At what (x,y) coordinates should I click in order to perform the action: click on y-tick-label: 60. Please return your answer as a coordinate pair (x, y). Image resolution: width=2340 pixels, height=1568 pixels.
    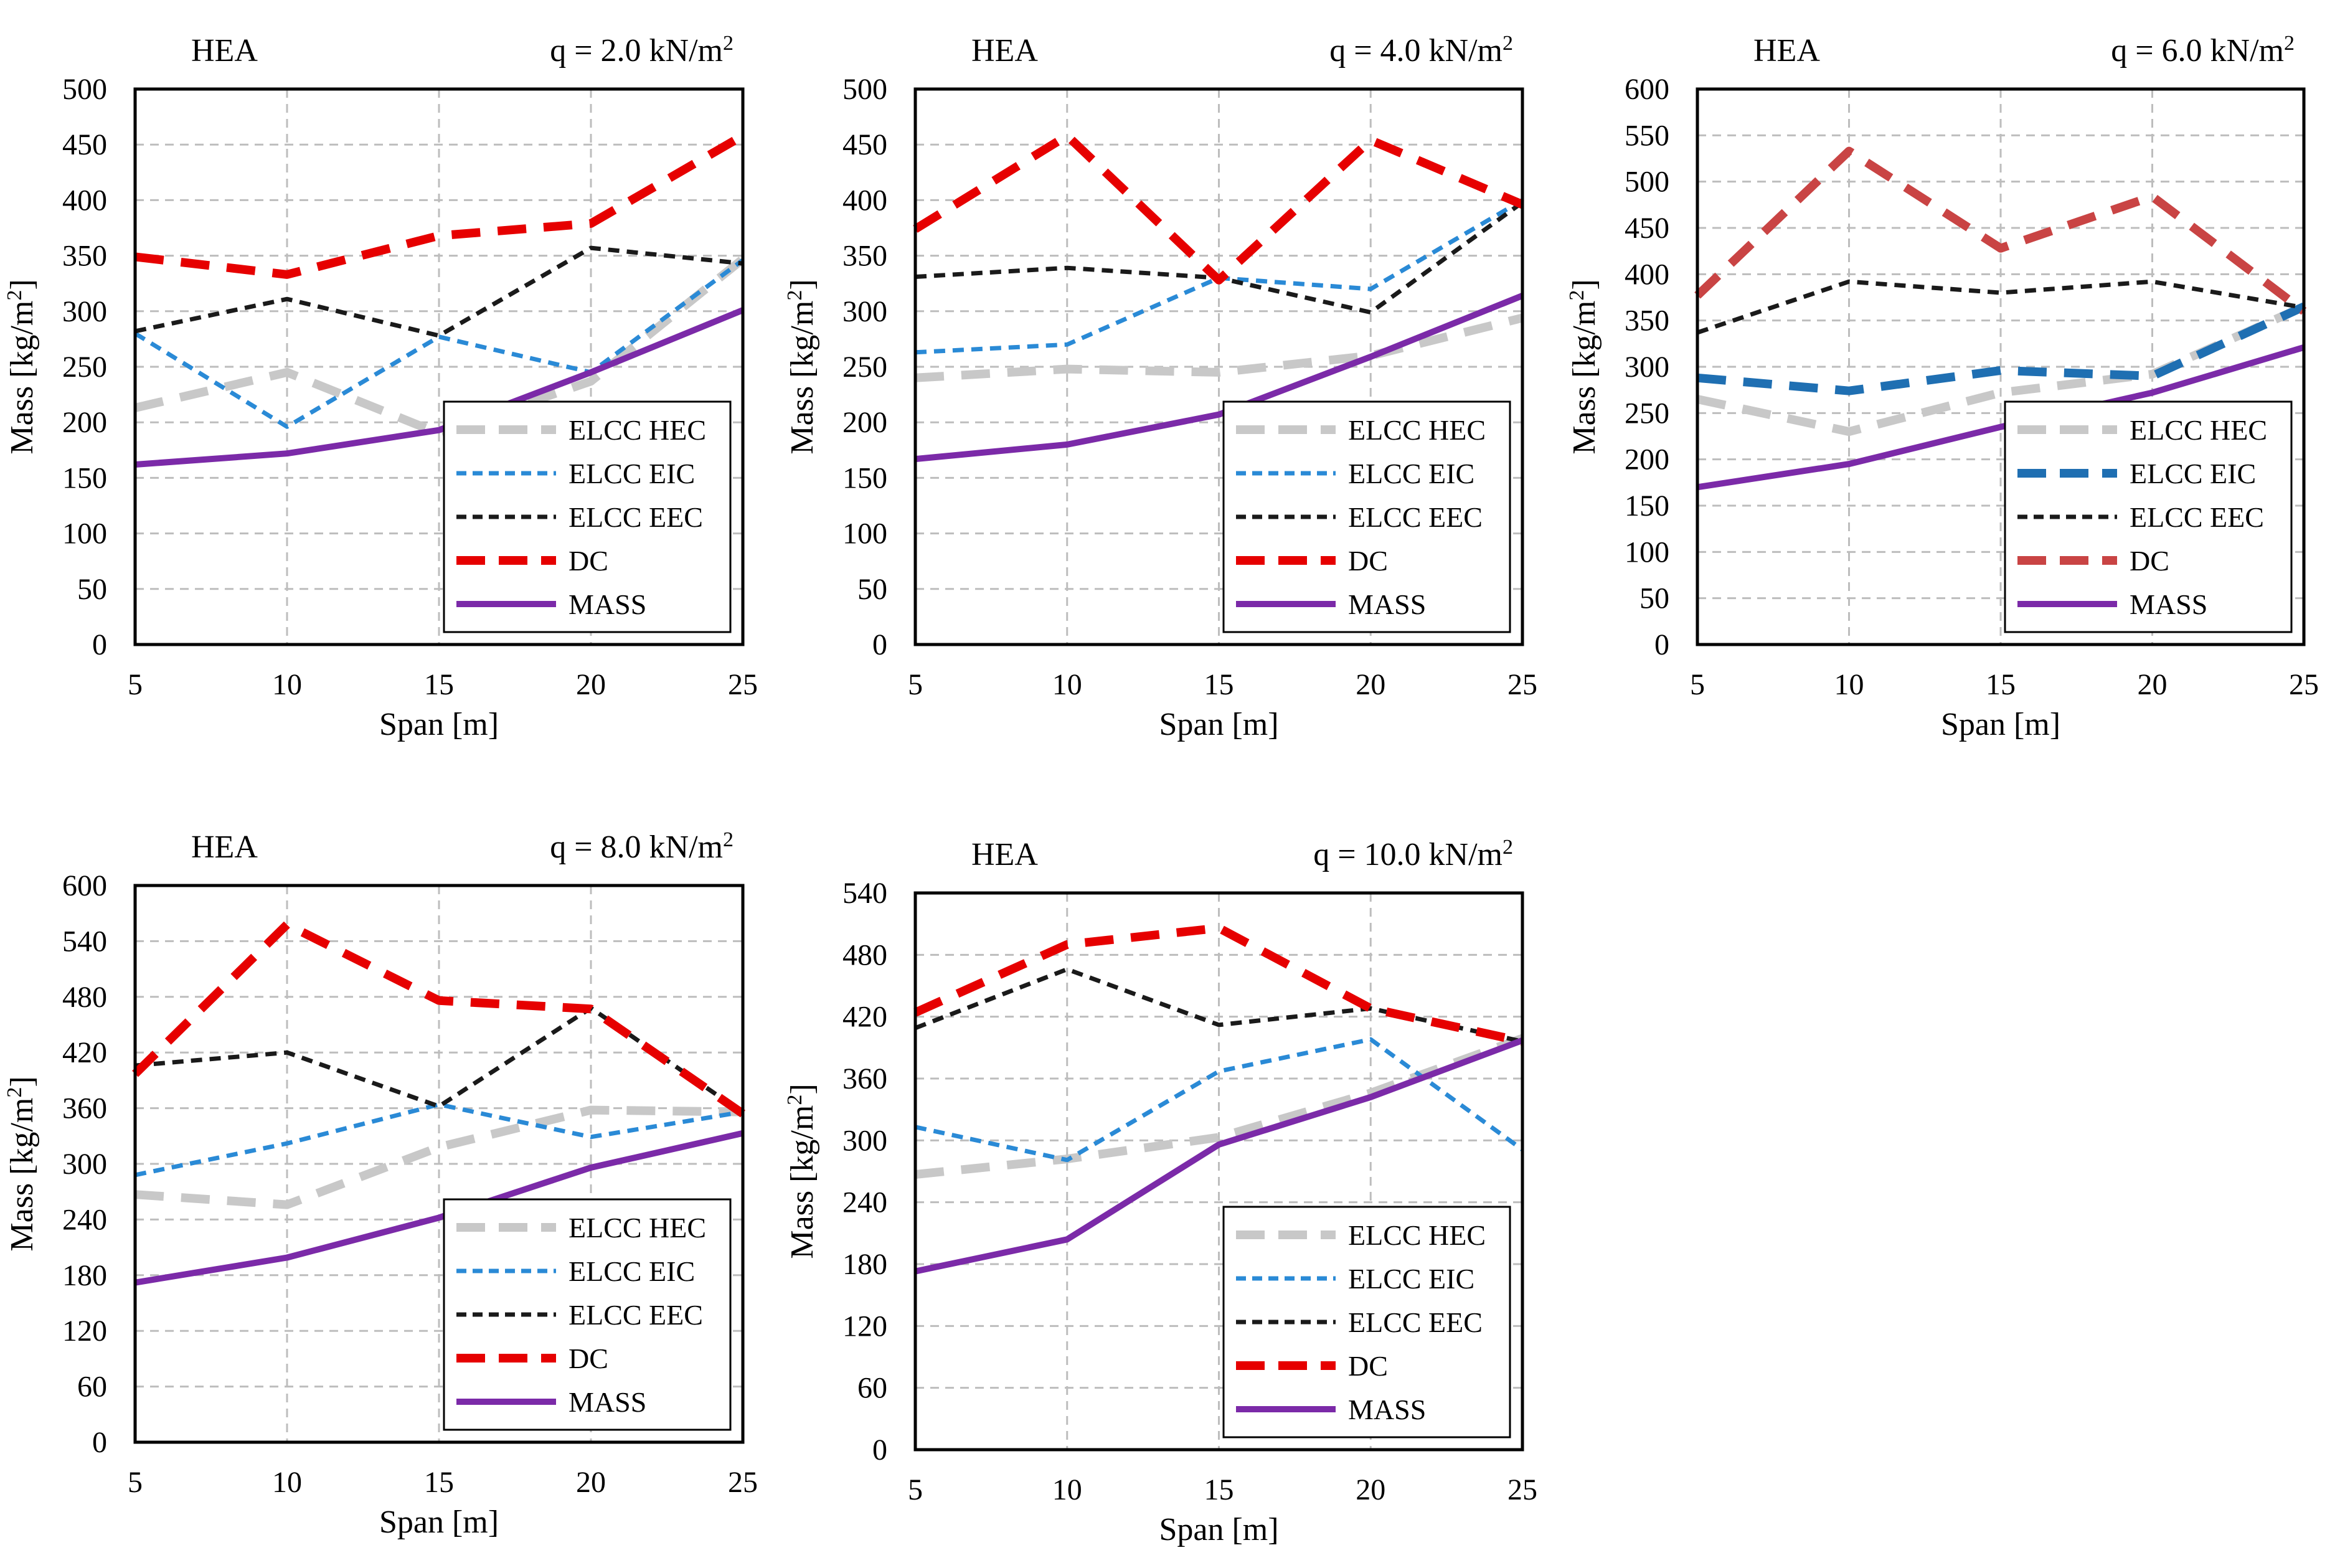
    Looking at the image, I should click on (872, 1388).